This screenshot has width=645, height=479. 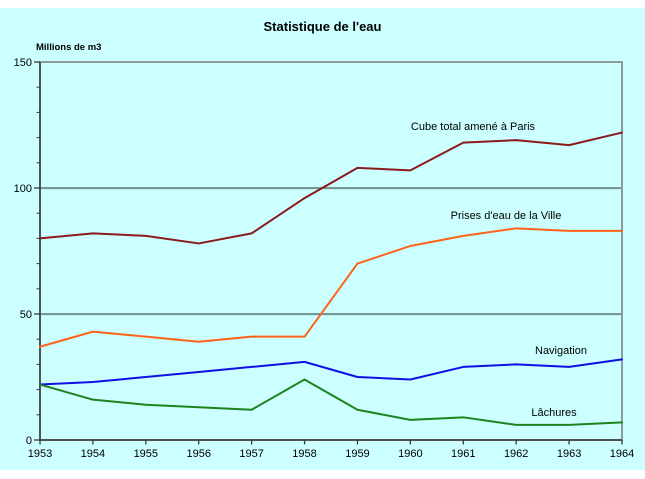 I want to click on y-tick-label: 150, so click(x=23, y=63).